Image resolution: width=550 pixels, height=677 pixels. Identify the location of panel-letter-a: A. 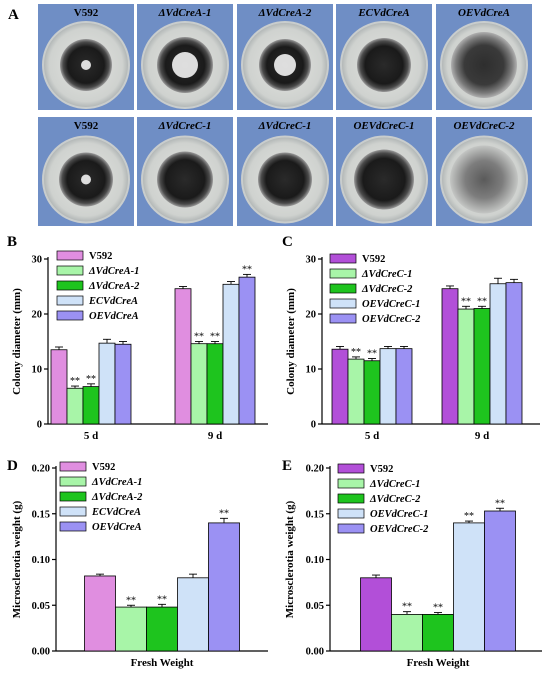
(13, 15).